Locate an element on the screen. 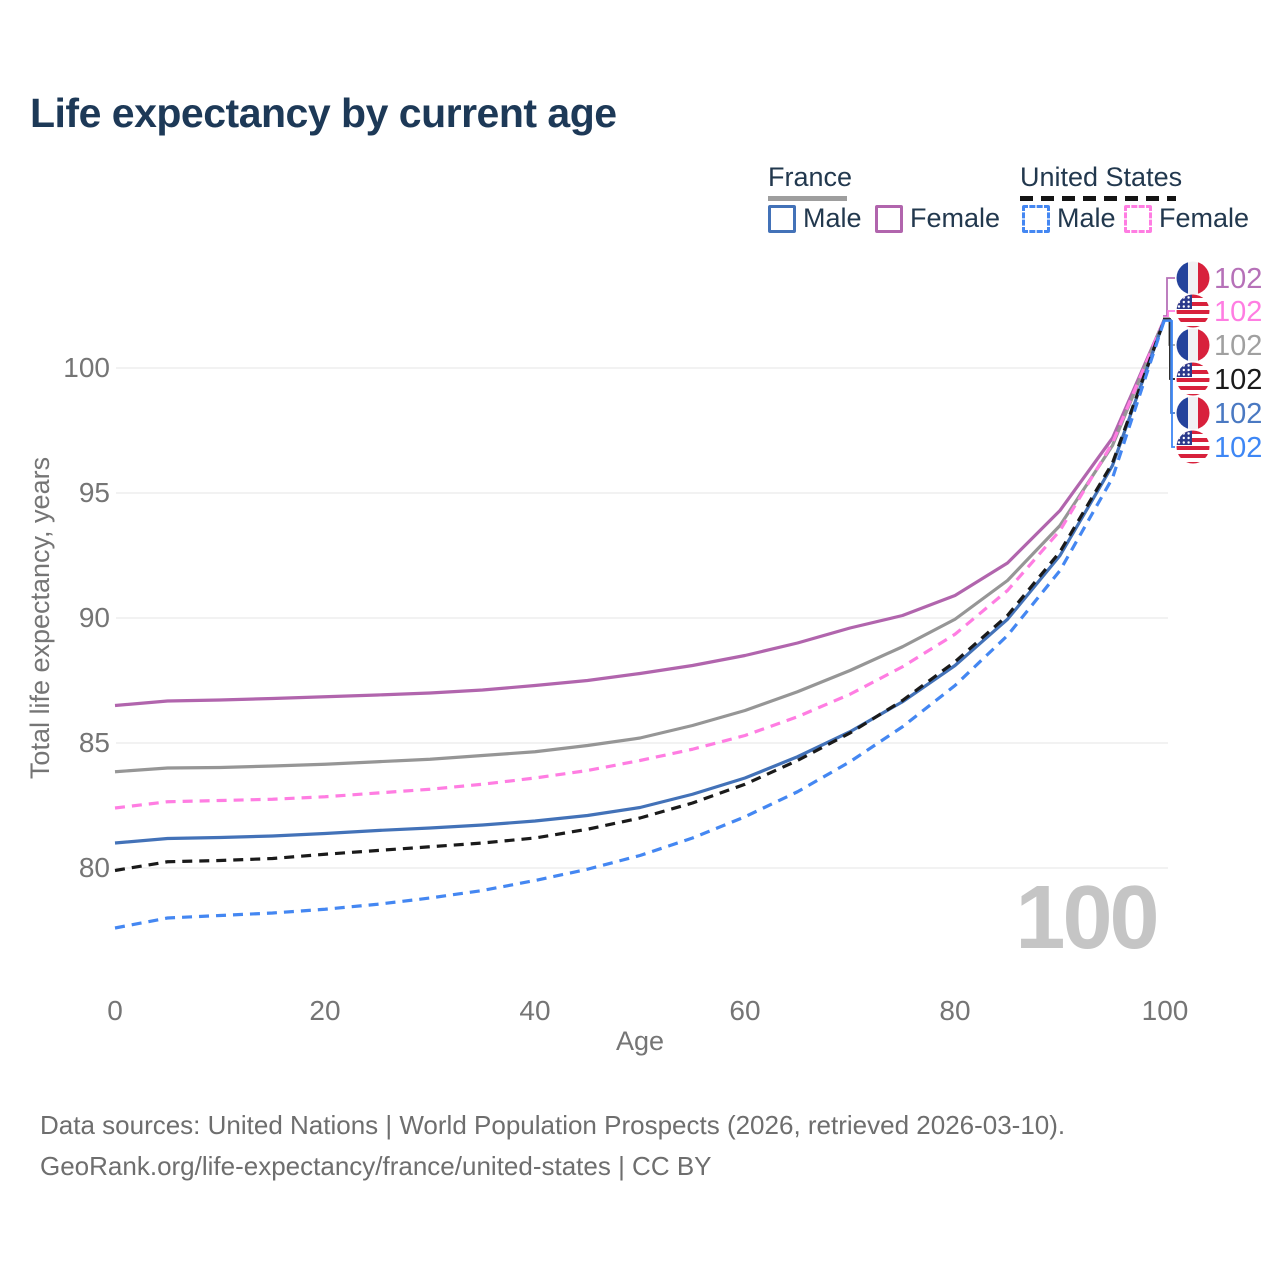 The height and width of the screenshot is (1280, 1280). y-tick-label: 95 is located at coordinates (94, 492).